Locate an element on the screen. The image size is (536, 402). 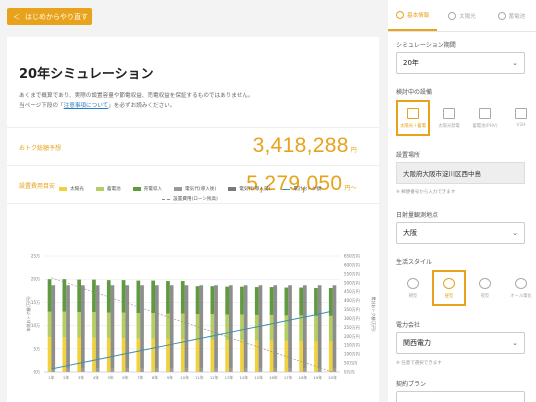
notes-link: 注意事項について is located at coordinates (86, 106).